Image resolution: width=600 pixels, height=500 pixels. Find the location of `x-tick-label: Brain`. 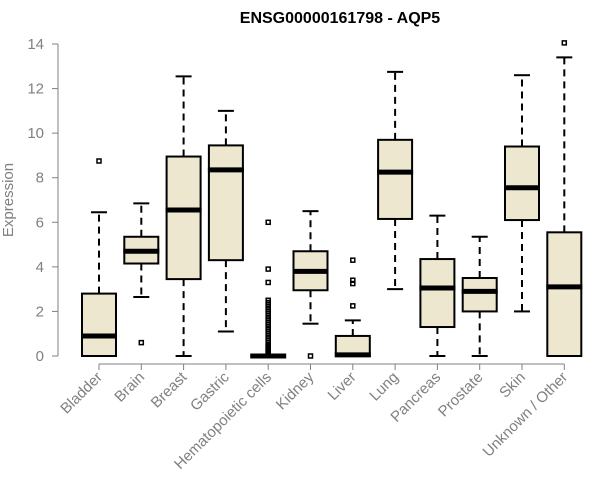

x-tick-label: Brain is located at coordinates (129, 387).